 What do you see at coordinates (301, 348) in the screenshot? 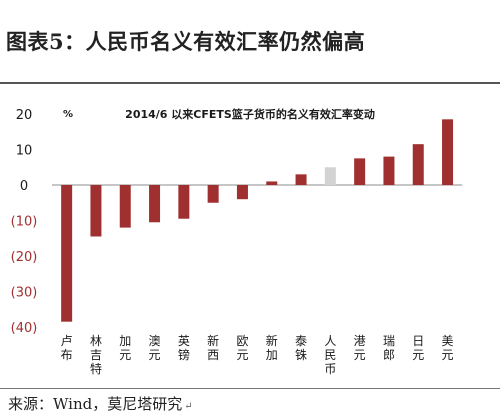
I see `x-tick-label: 泰铢` at bounding box center [301, 348].